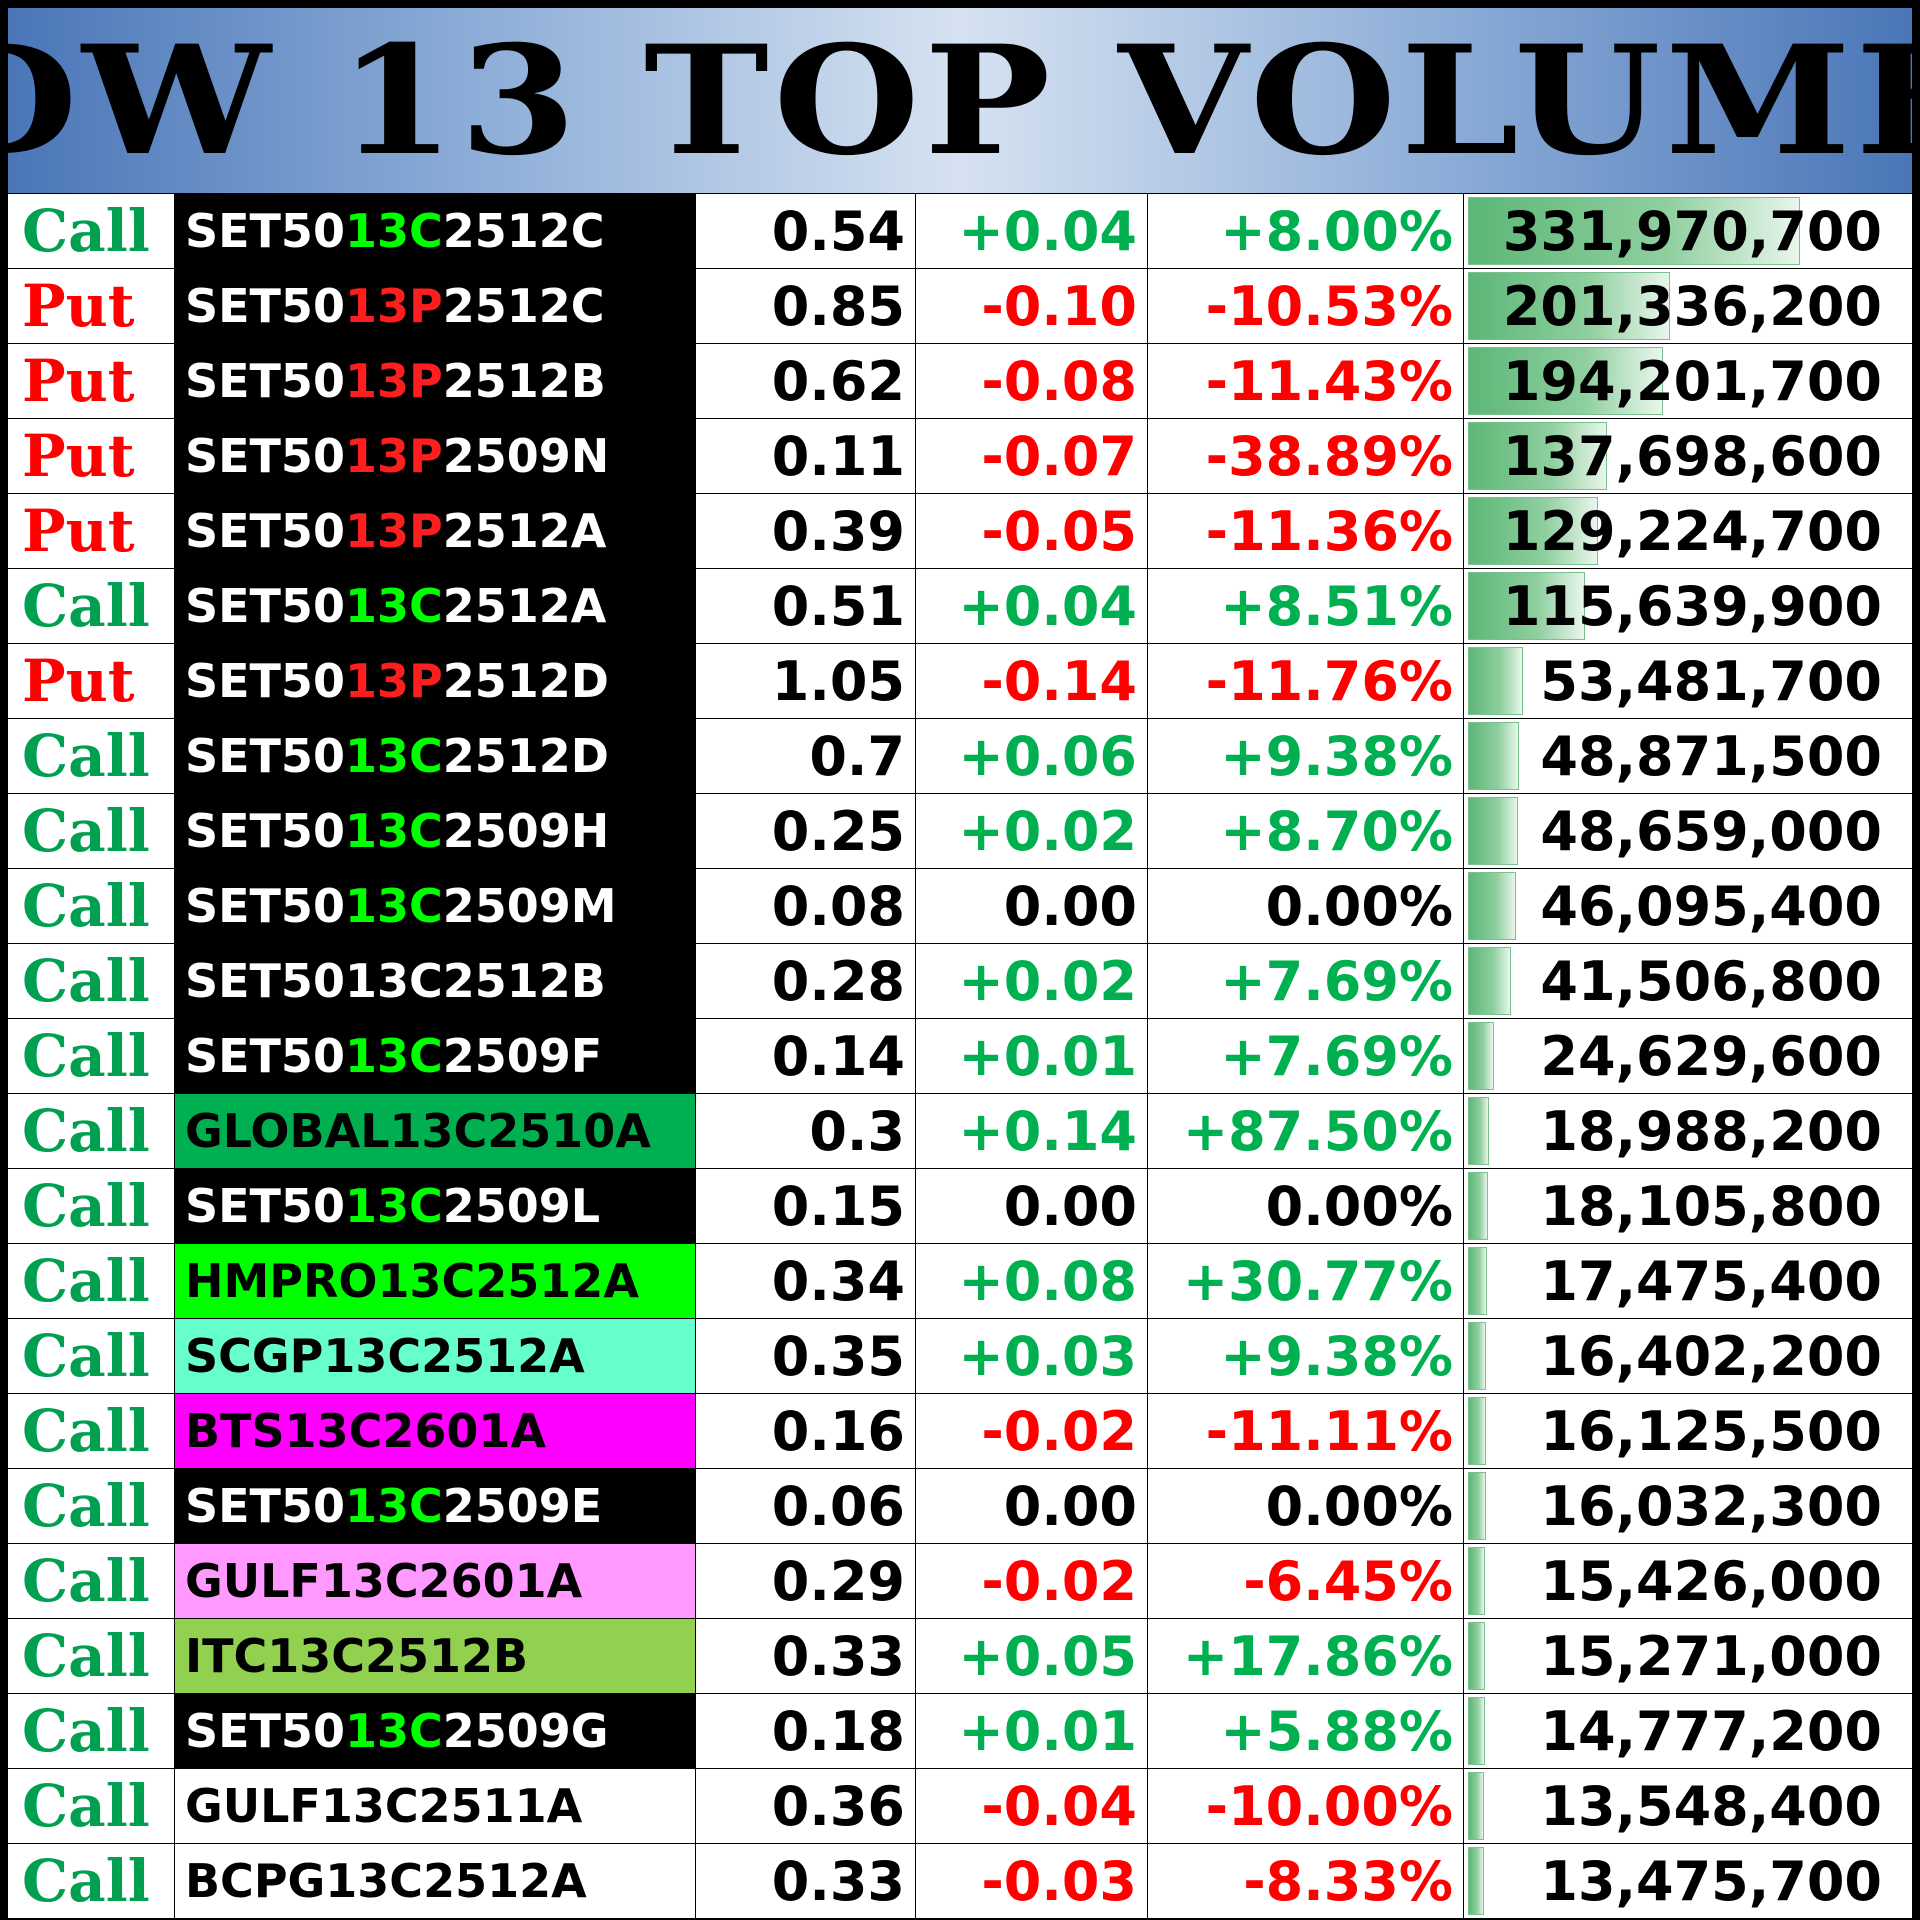 This screenshot has height=1920, width=1920. I want to click on last-price: 0.33, so click(805, 1881).